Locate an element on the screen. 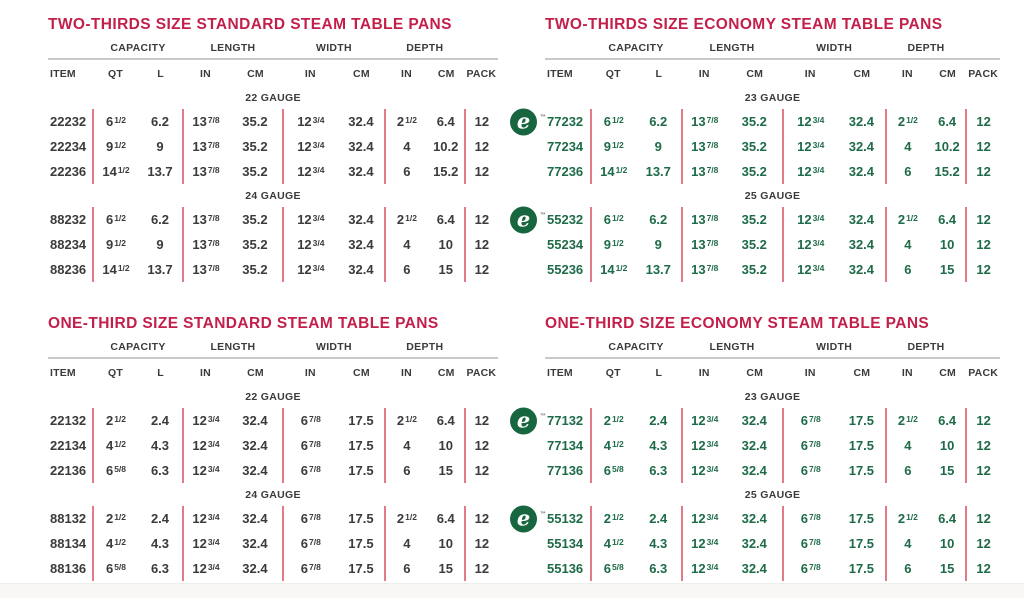  gauge-row: 22 GAUGE is located at coordinates (273, 396).